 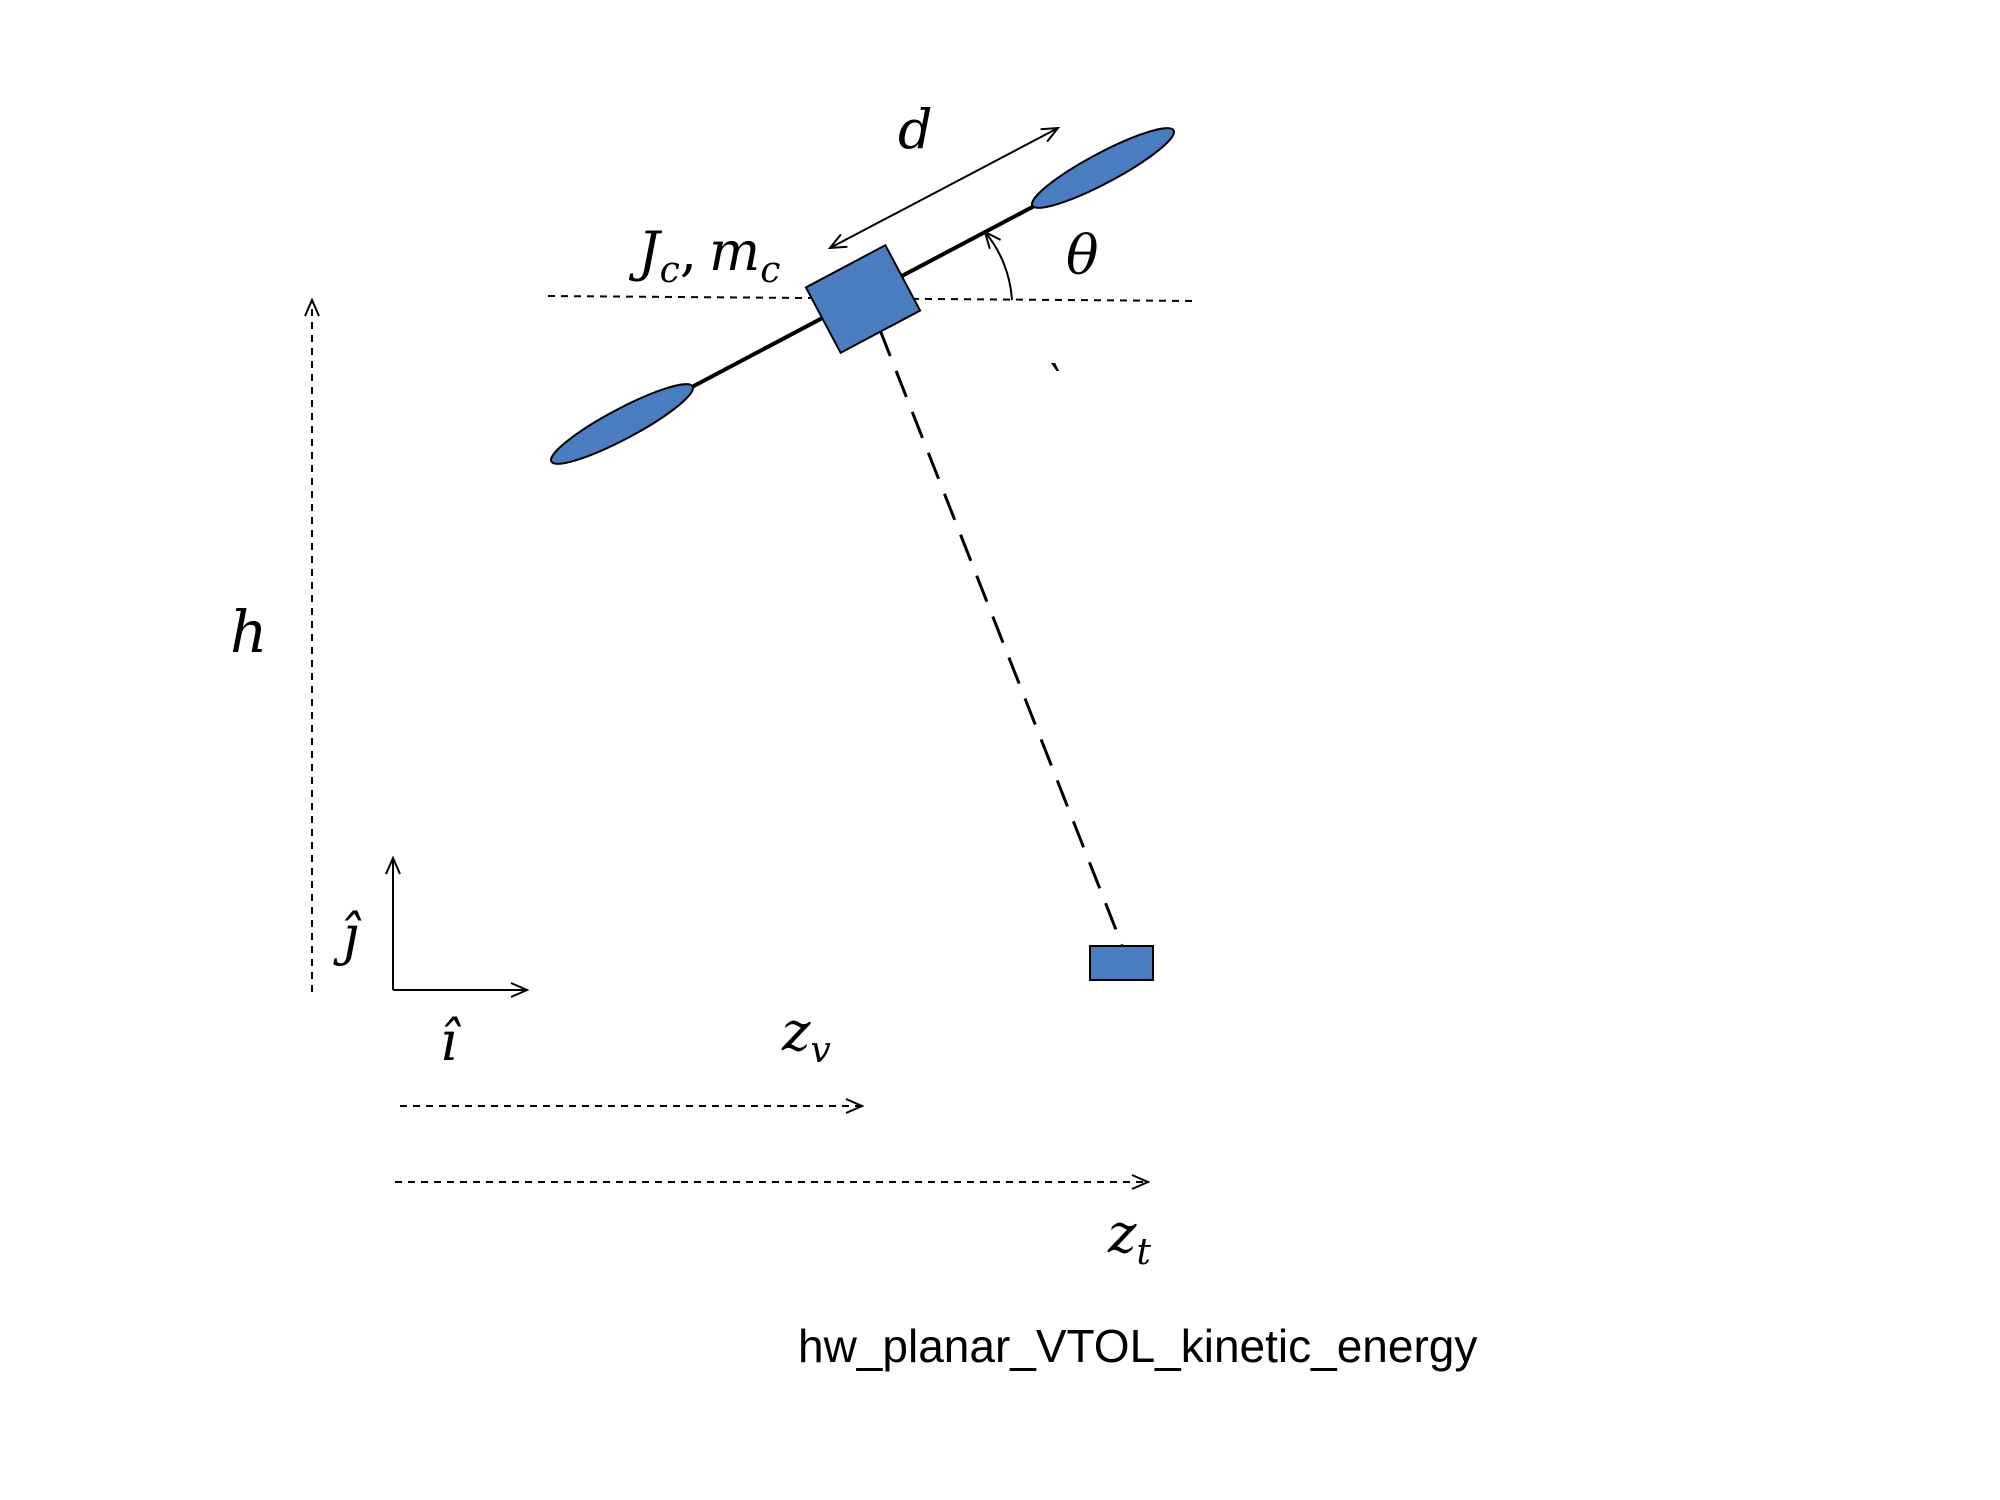 I want to click on comma-label: ,, so click(x=688, y=251).